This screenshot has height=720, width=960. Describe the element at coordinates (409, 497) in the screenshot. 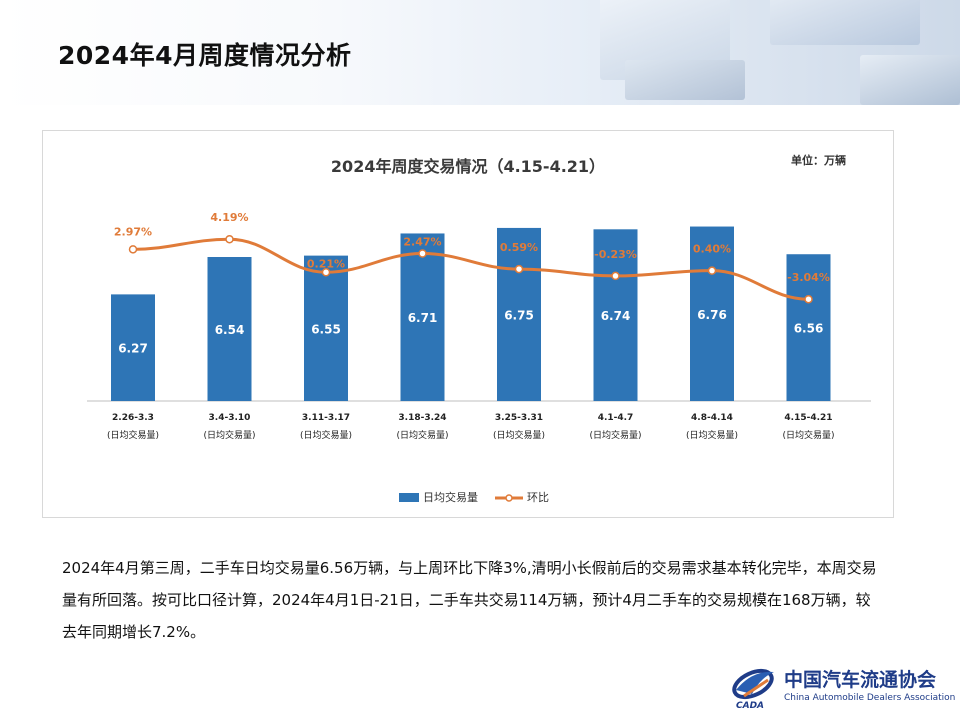

I see `legend-swatch-bar` at that location.